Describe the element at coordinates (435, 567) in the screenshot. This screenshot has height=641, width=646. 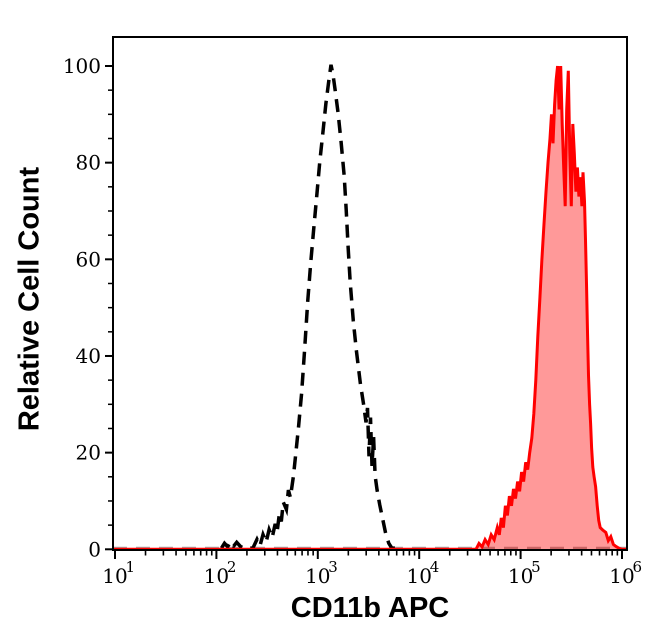
I see `x-tick-exponent: 4` at that location.